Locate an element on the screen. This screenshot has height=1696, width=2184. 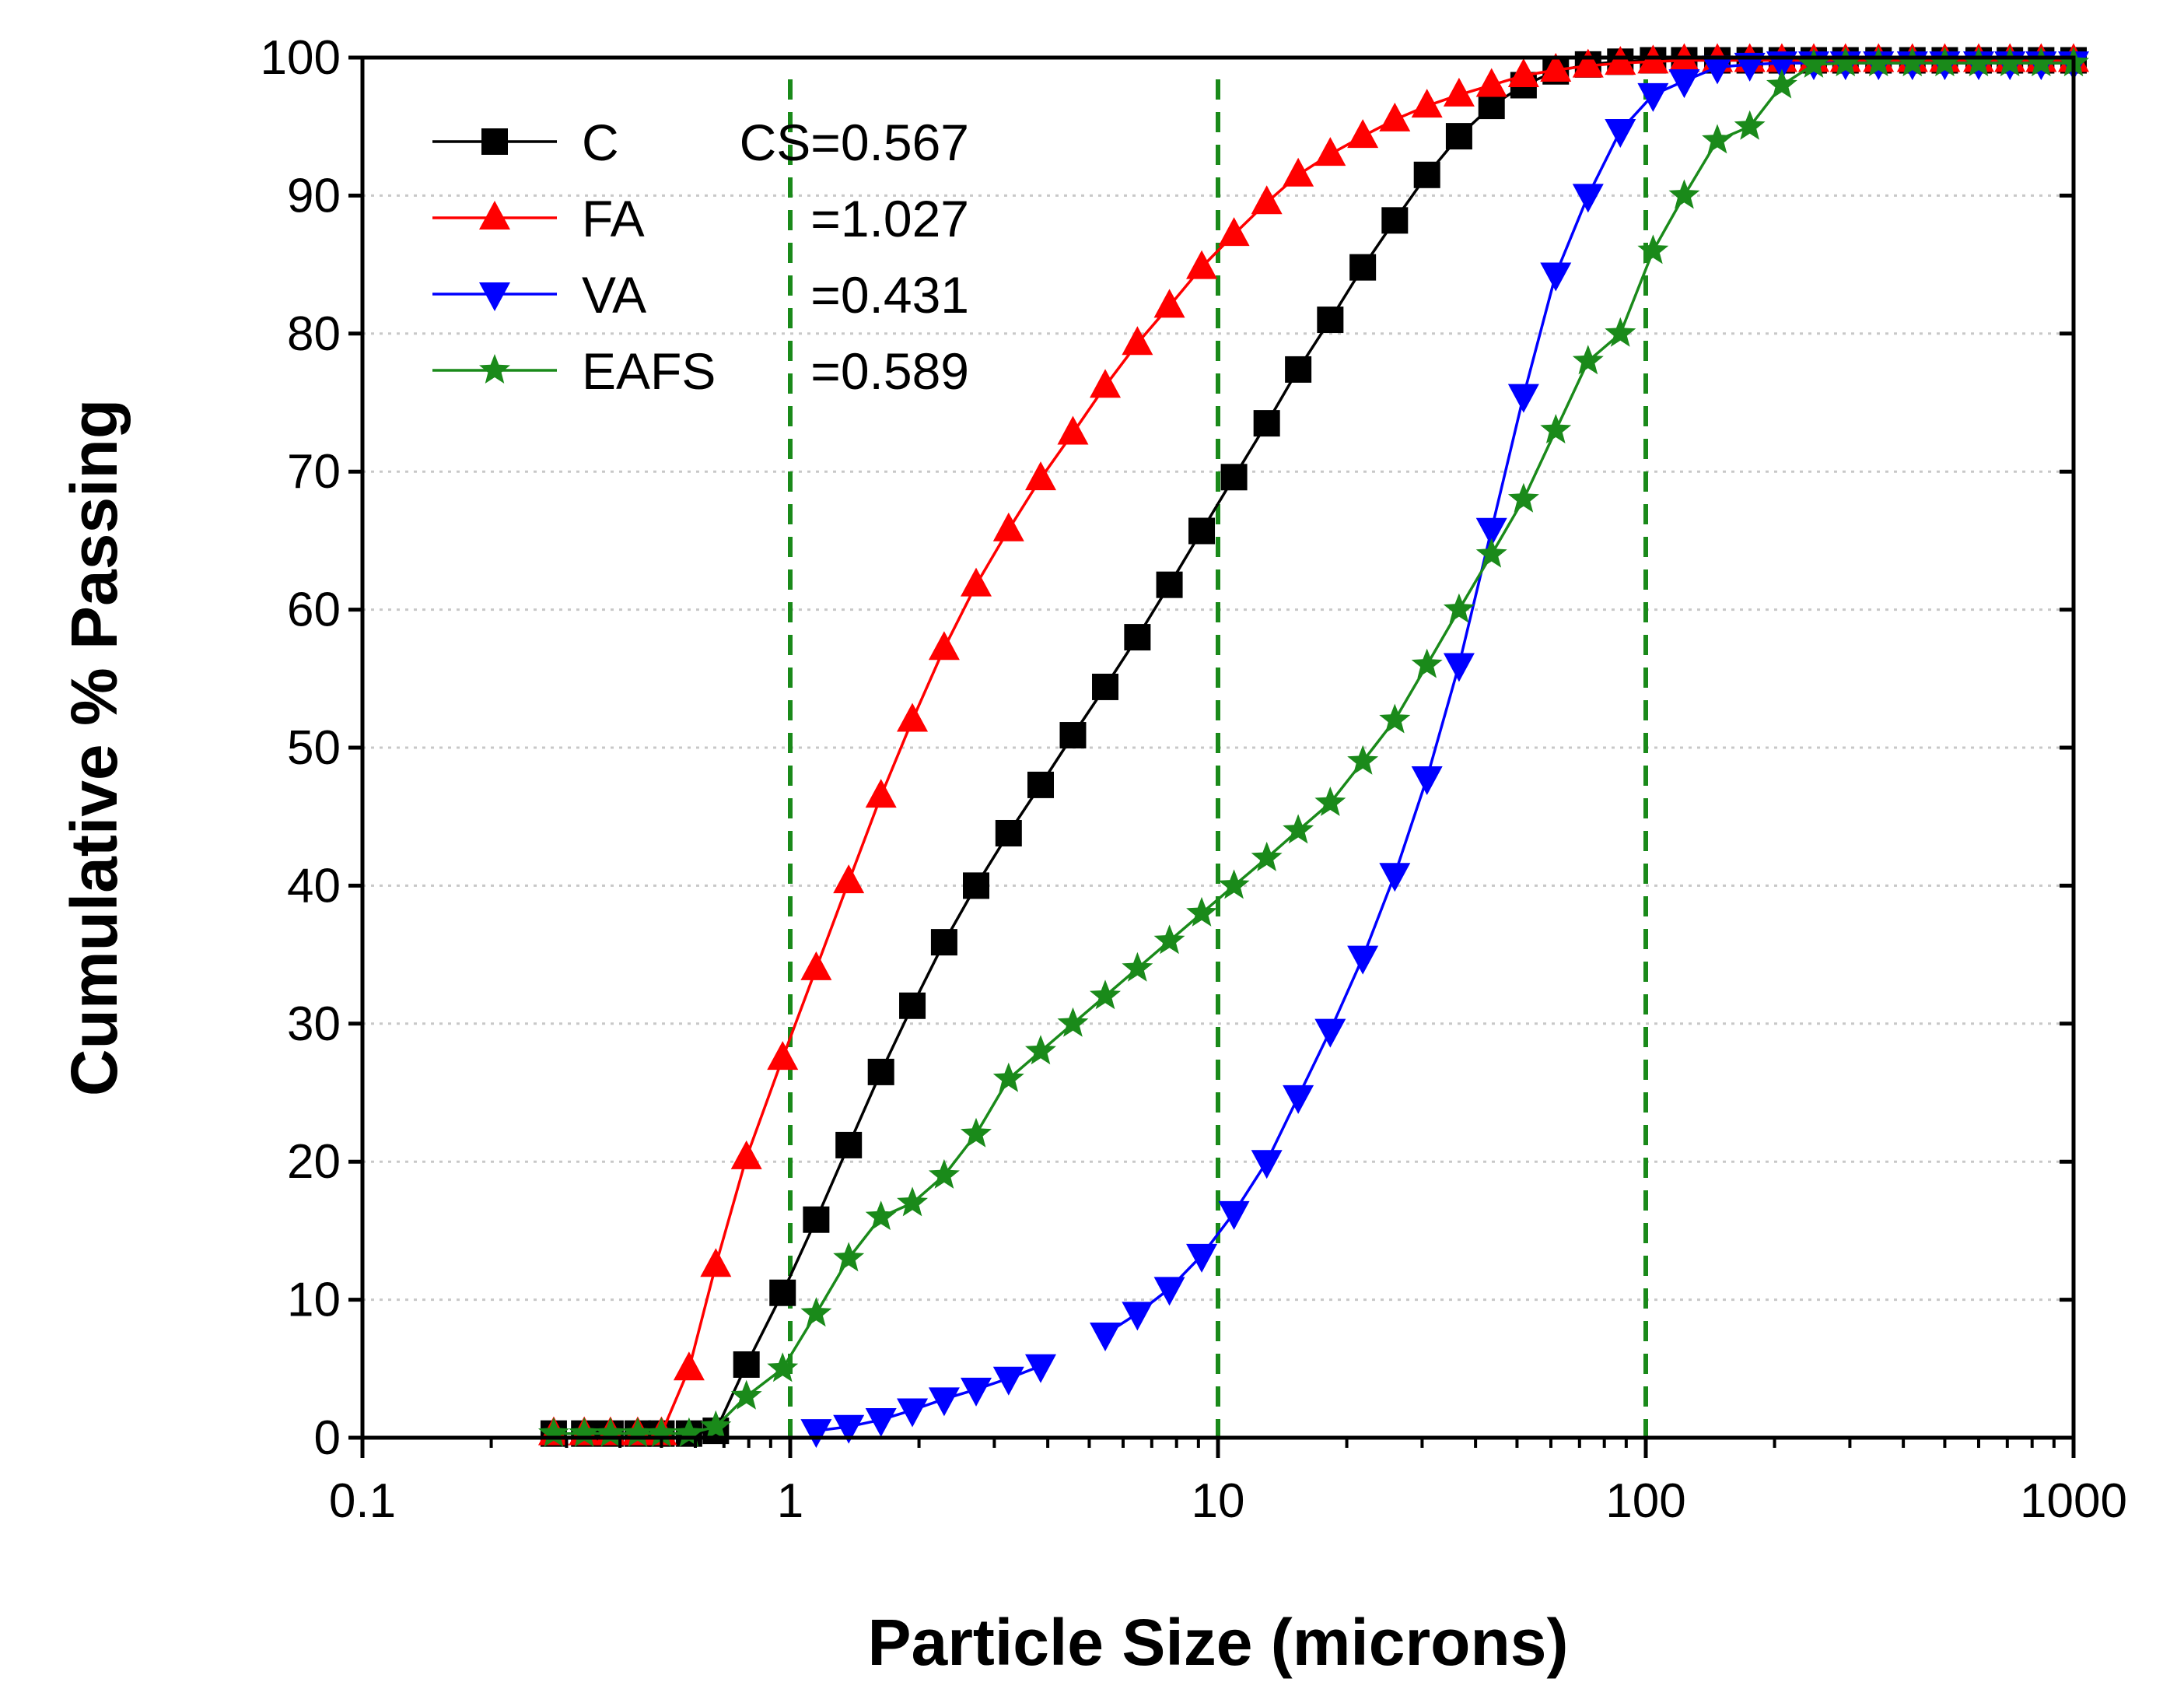
y-tick-label: 80 is located at coordinates (314, 334).